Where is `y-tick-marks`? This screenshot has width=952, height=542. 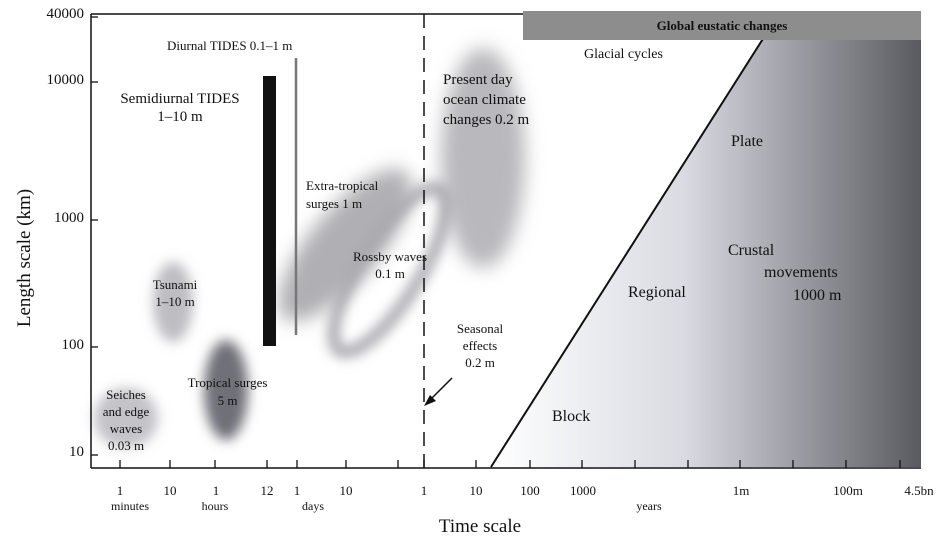 y-tick-marks is located at coordinates (94, 236).